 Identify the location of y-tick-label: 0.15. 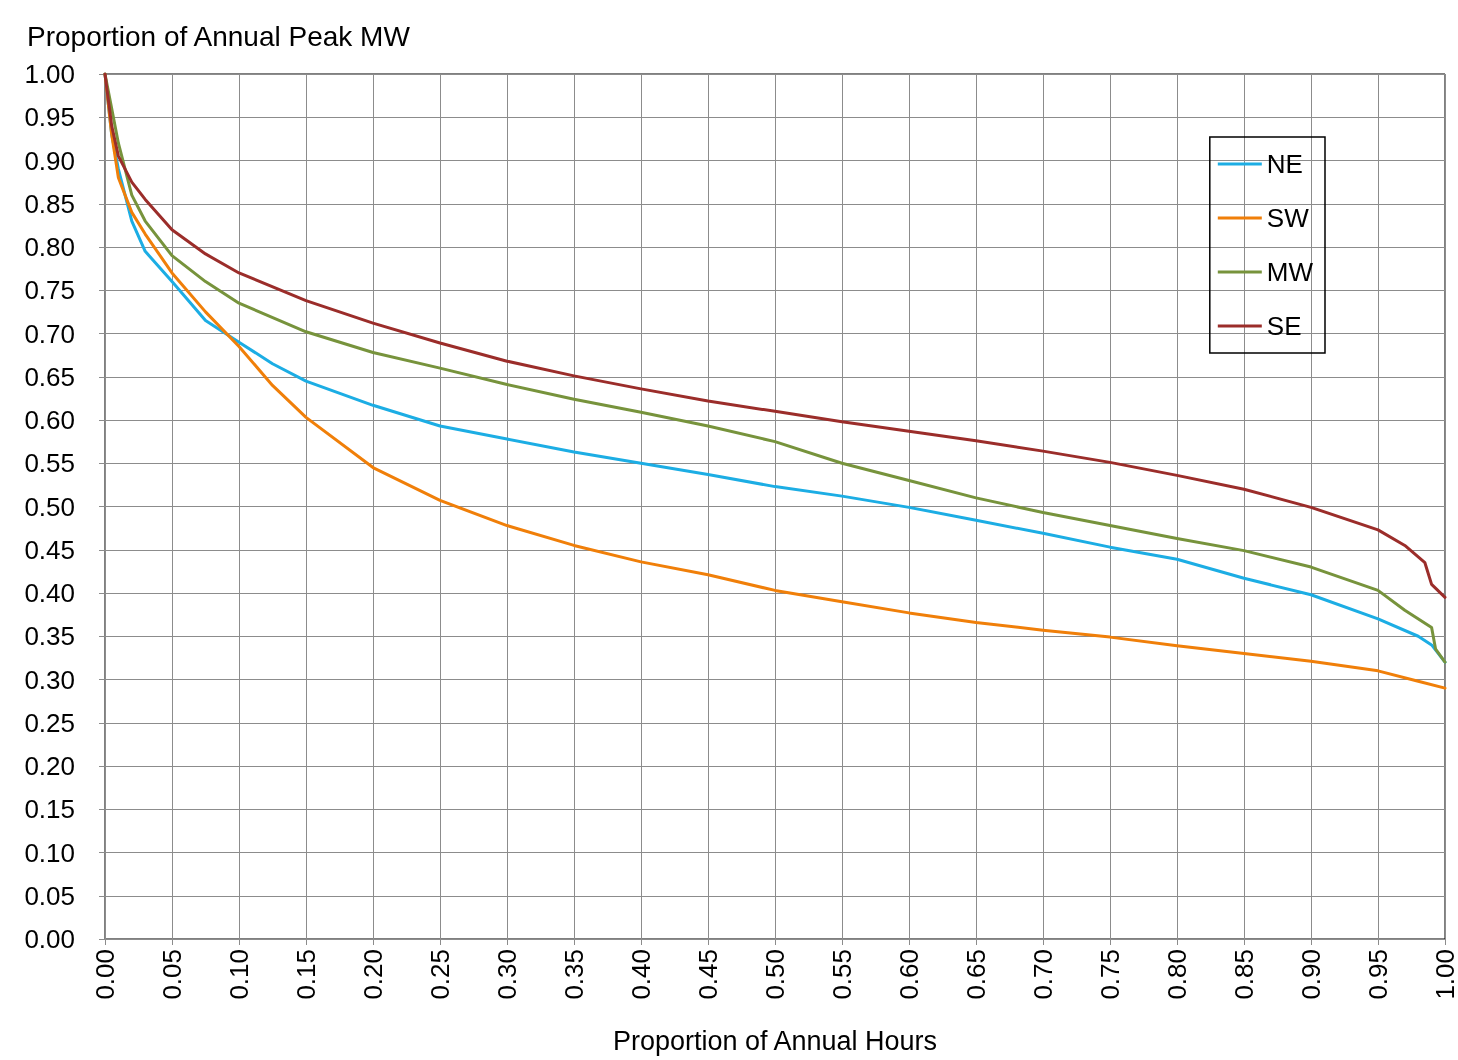
(49, 809).